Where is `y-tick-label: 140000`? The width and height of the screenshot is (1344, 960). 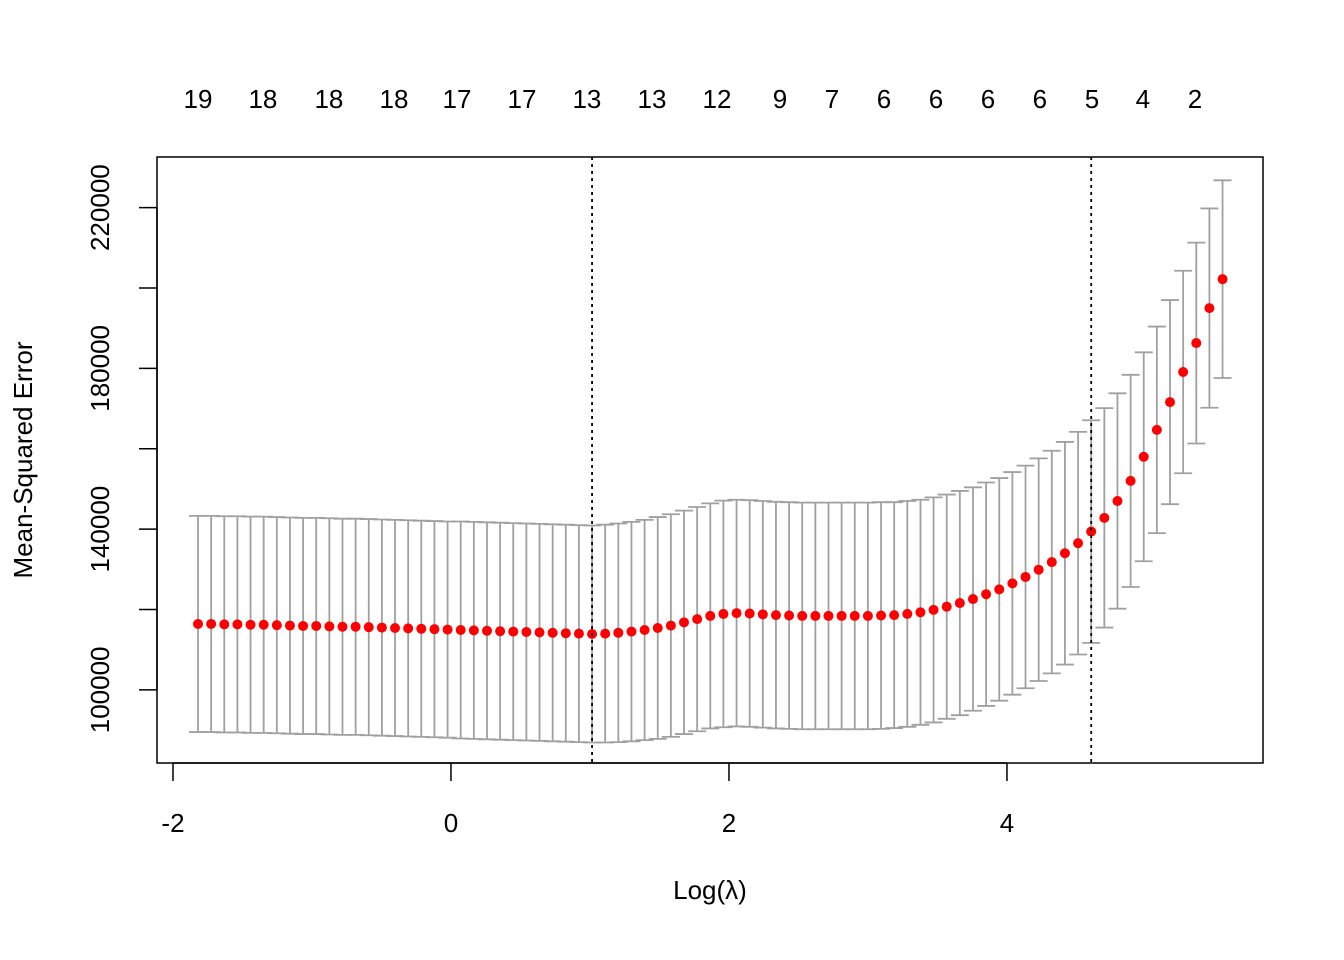
y-tick-label: 140000 is located at coordinates (100, 529).